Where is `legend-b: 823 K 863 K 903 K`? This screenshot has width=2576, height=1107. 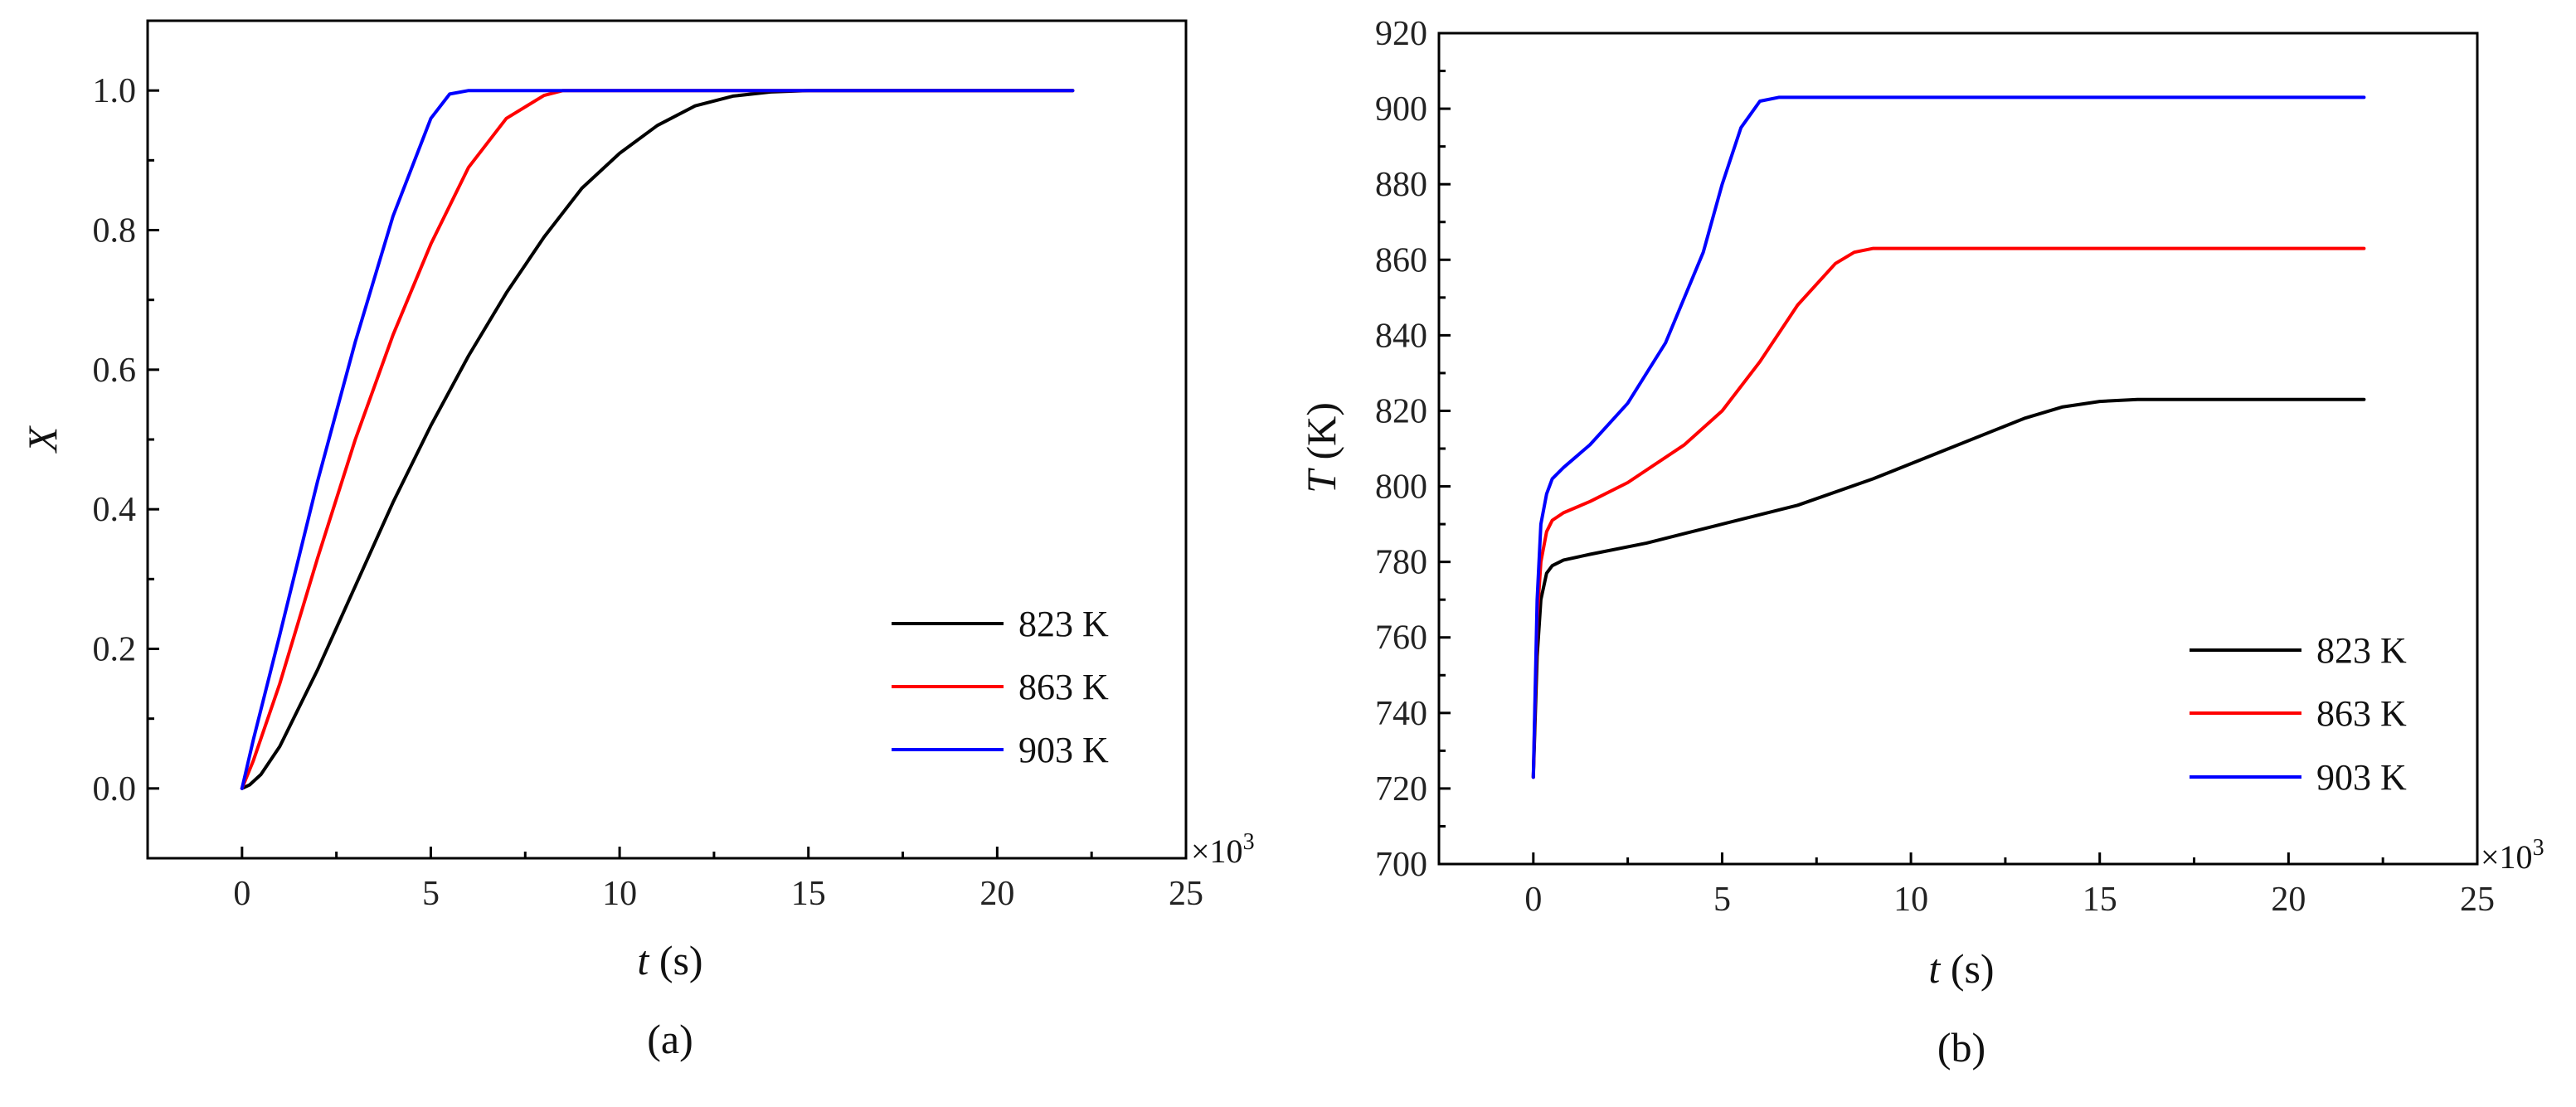 legend-b: 823 K 863 K 903 K is located at coordinates (2298, 714).